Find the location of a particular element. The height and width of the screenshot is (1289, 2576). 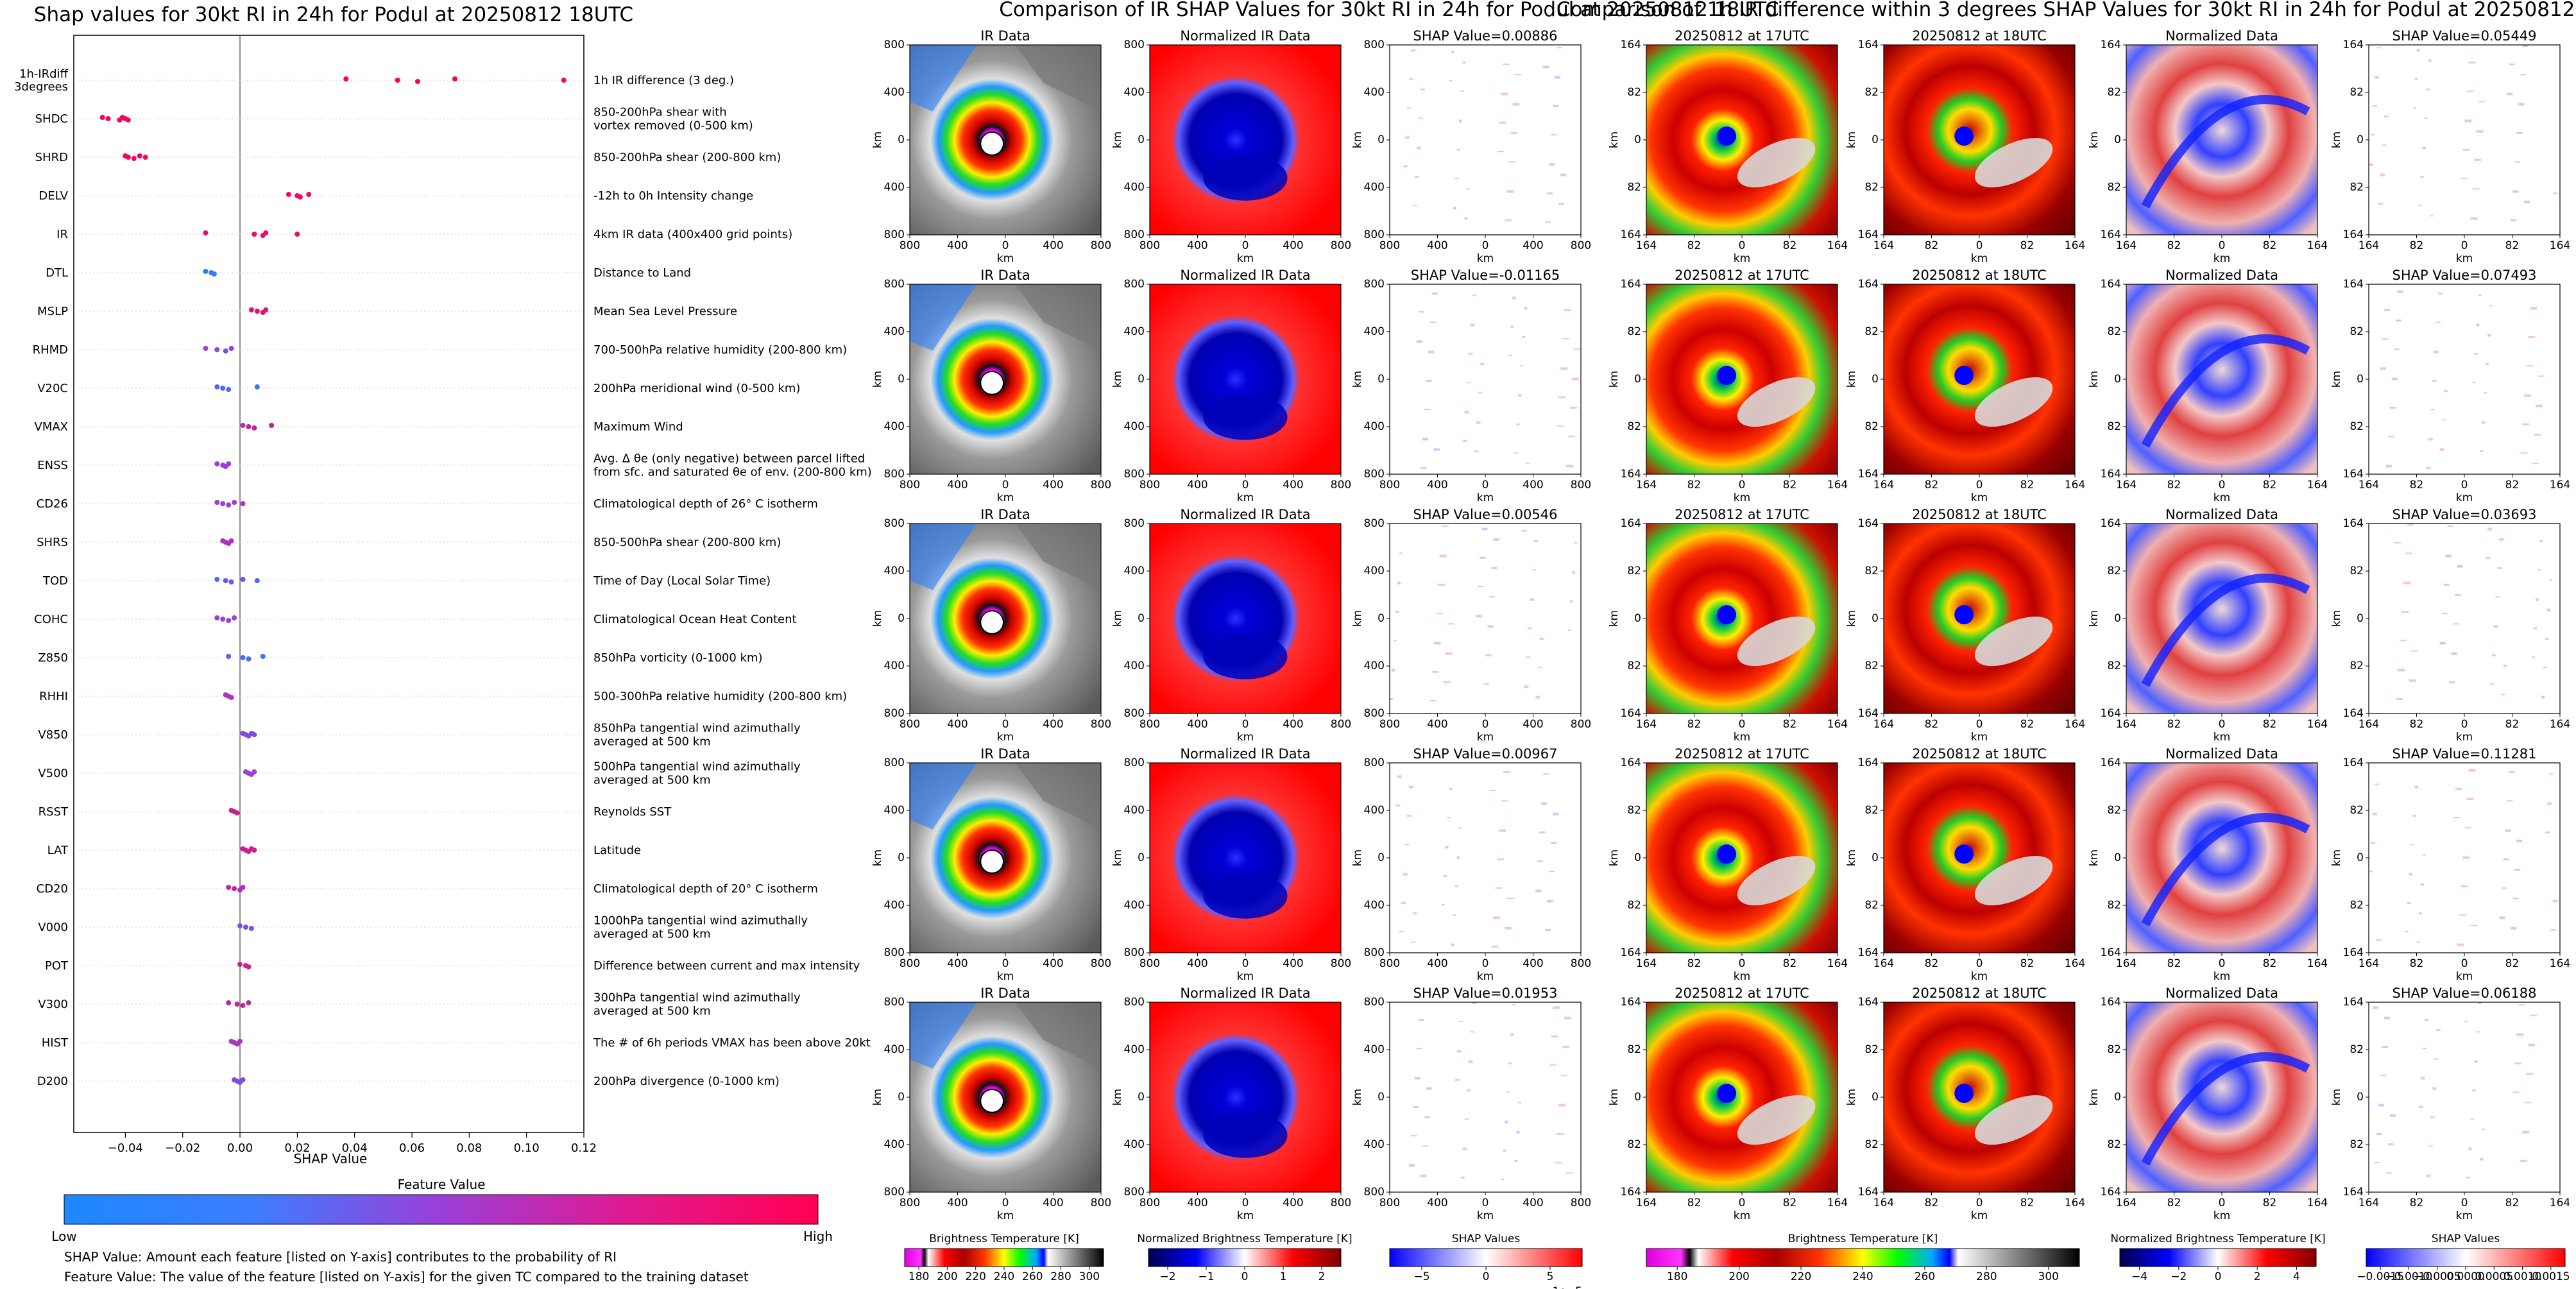

feature-label: ENSS is located at coordinates (53, 465).